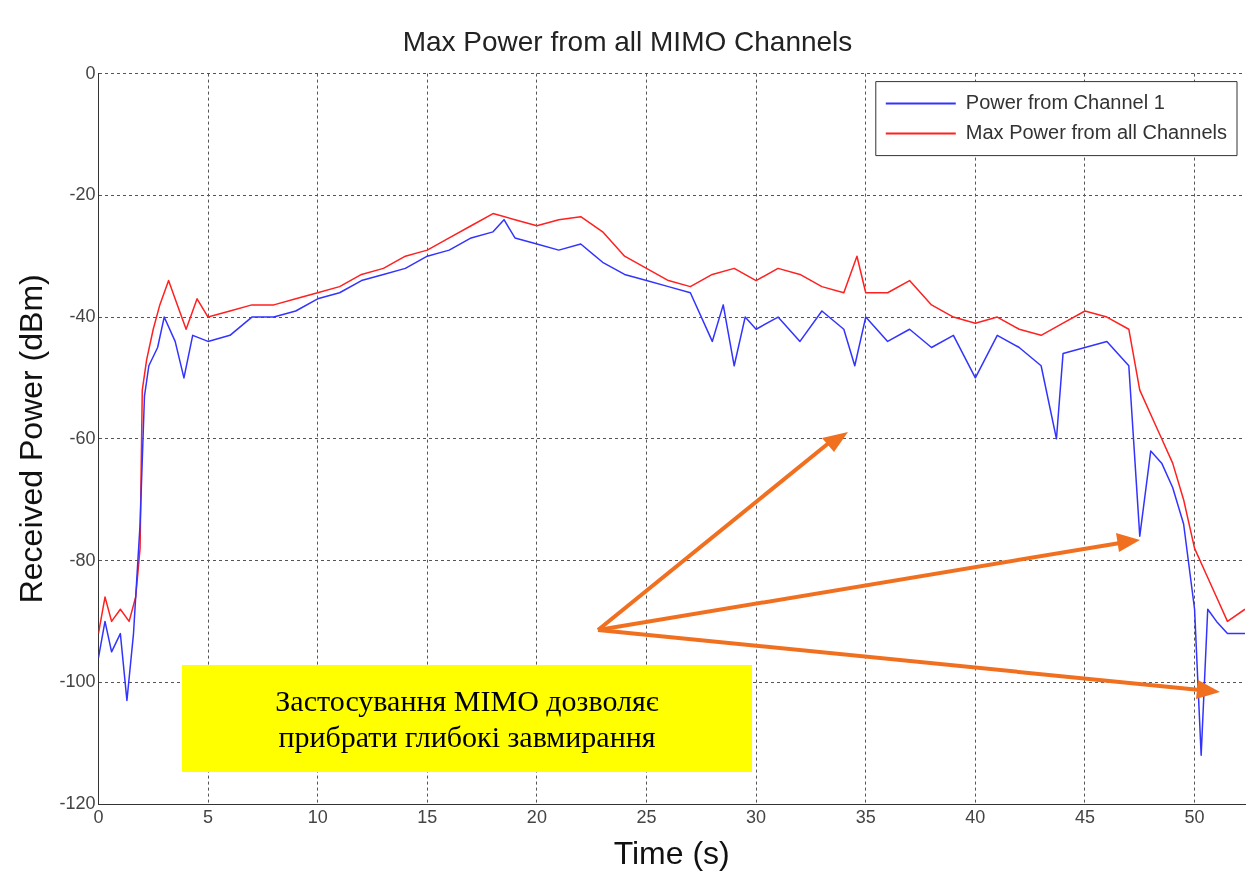  What do you see at coordinates (536, 816) in the screenshot?
I see `x-tick-label: 20` at bounding box center [536, 816].